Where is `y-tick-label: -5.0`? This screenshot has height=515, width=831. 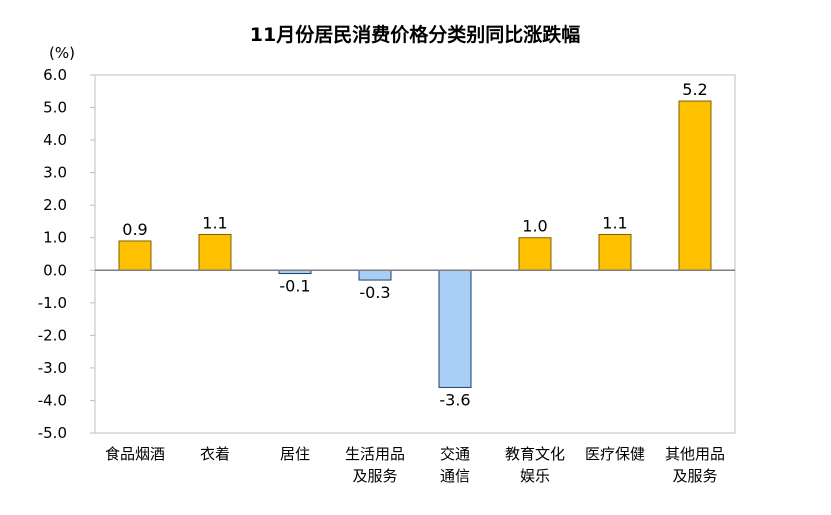
y-tick-label: -5.0 is located at coordinates (52, 433).